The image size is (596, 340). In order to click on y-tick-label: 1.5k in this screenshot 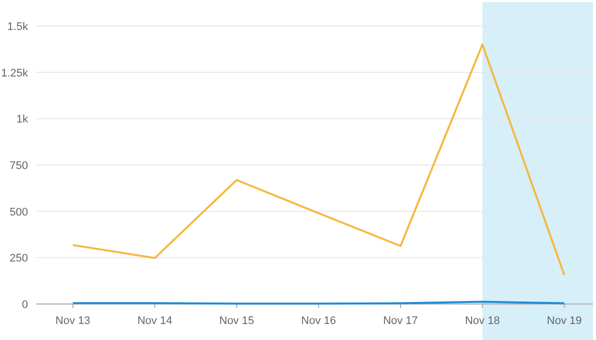, I will do `click(17, 27)`.